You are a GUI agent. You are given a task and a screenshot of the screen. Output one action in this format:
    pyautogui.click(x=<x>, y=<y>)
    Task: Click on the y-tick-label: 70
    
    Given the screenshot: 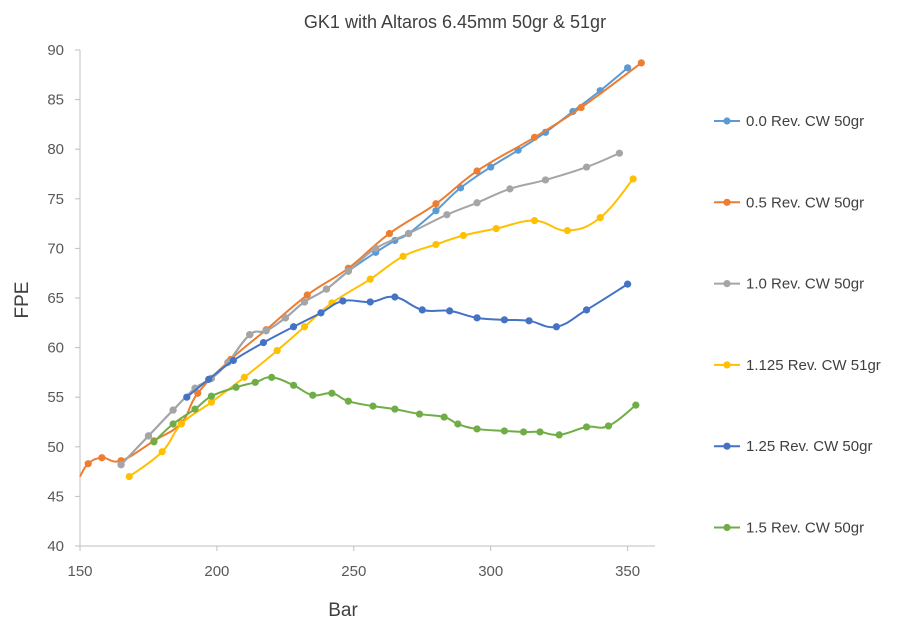 What is the action you would take?
    pyautogui.click(x=55, y=248)
    